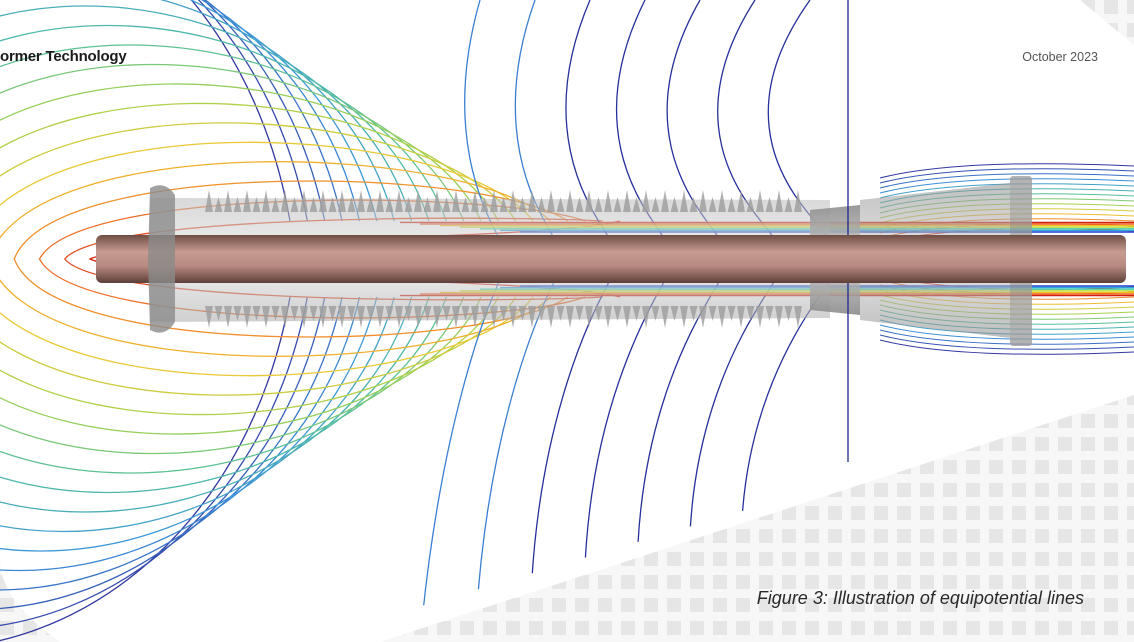  What do you see at coordinates (275, 259) in the screenshot?
I see `equipotential-line` at bounding box center [275, 259].